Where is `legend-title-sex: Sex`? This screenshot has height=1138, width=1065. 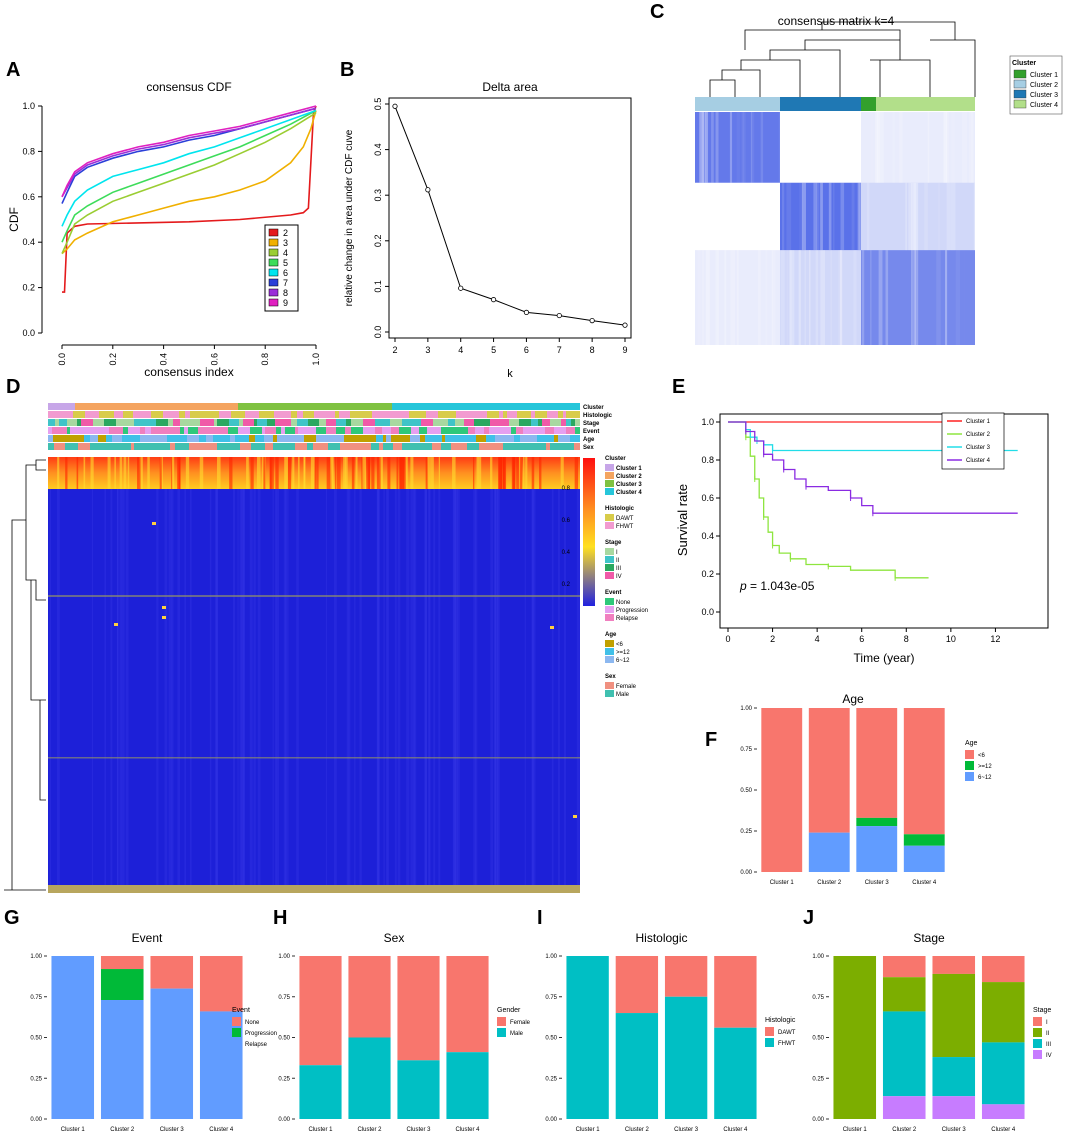 legend-title-sex: Sex is located at coordinates (610, 677).